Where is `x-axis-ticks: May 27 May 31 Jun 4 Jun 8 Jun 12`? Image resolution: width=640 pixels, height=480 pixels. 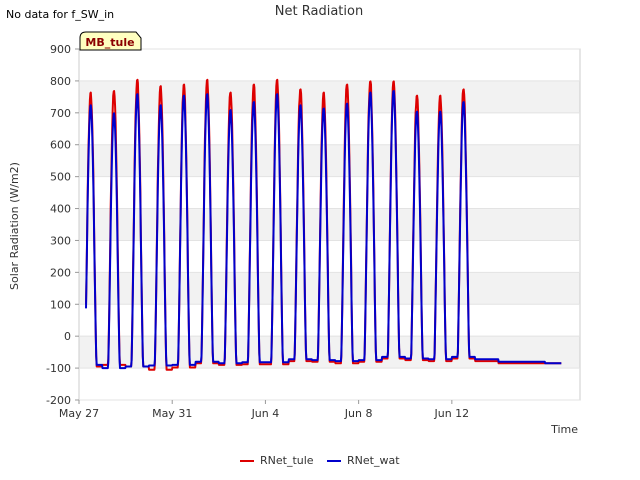
x-axis-ticks: May 27 May 31 Jun 4 Jun 8 Jun 12 is located at coordinates (264, 410).